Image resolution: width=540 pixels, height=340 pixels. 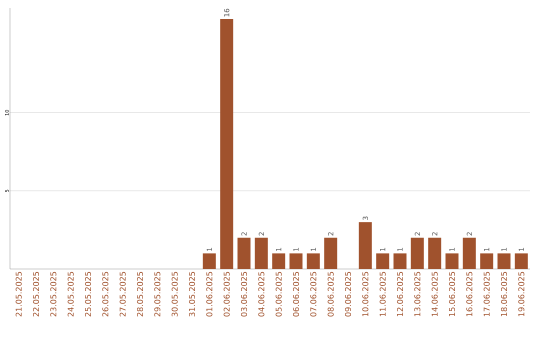 I want to click on x-tick-label: 06.06.2025, so click(x=296, y=294).